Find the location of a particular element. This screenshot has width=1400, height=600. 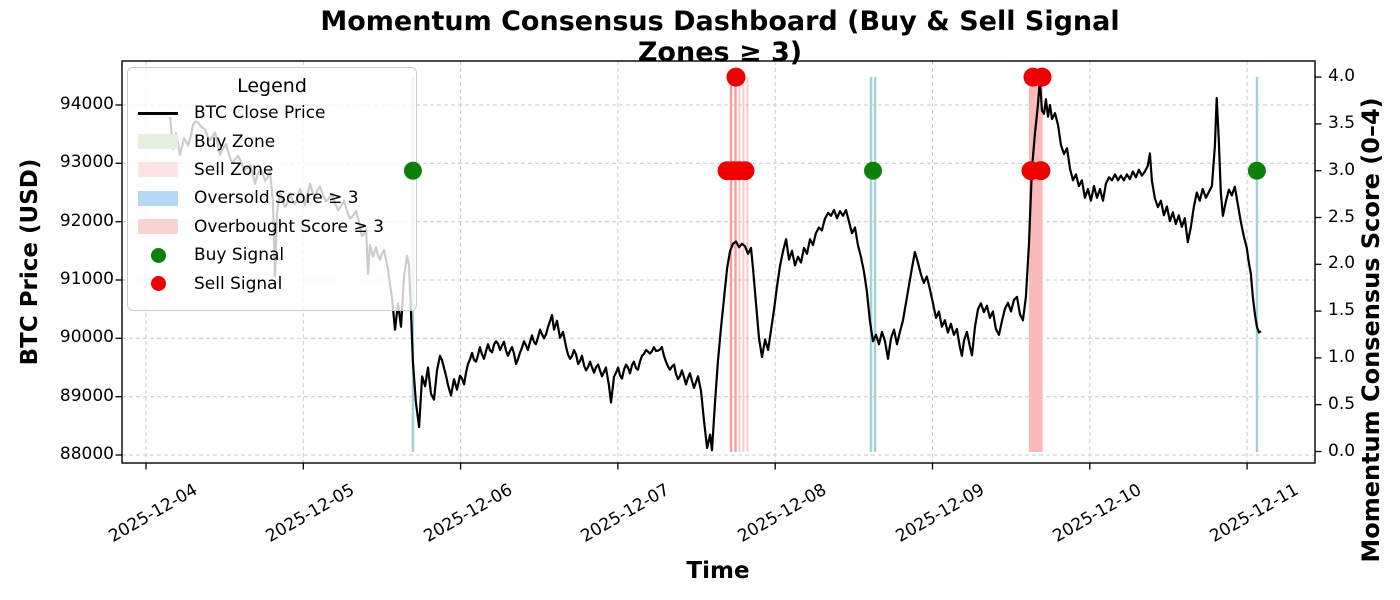

legend-label: Overbought Score ≥ 3 is located at coordinates (289, 226).